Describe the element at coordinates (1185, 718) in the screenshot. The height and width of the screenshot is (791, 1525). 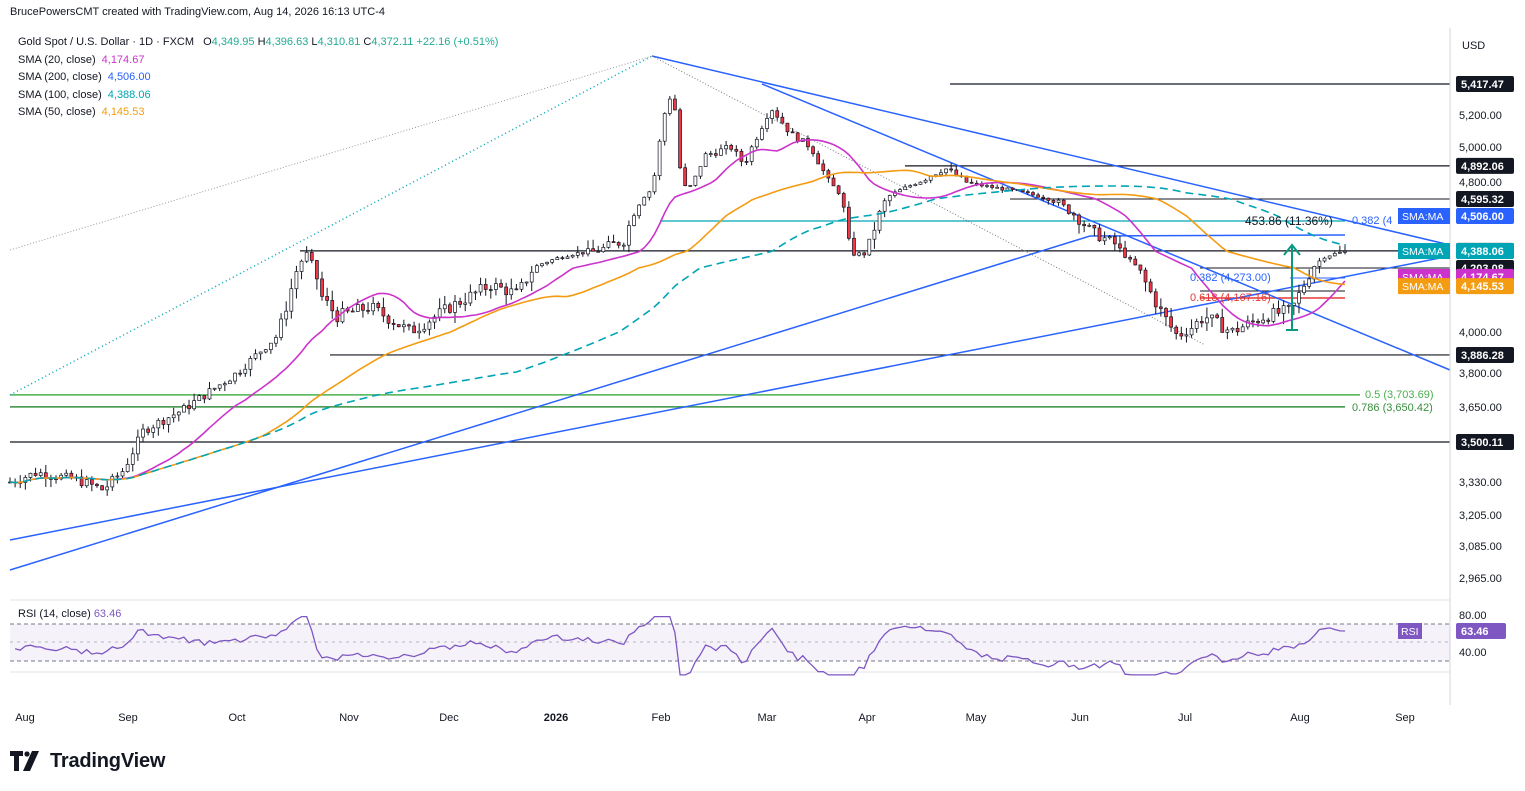
I see `x-tick-11: Jul` at that location.